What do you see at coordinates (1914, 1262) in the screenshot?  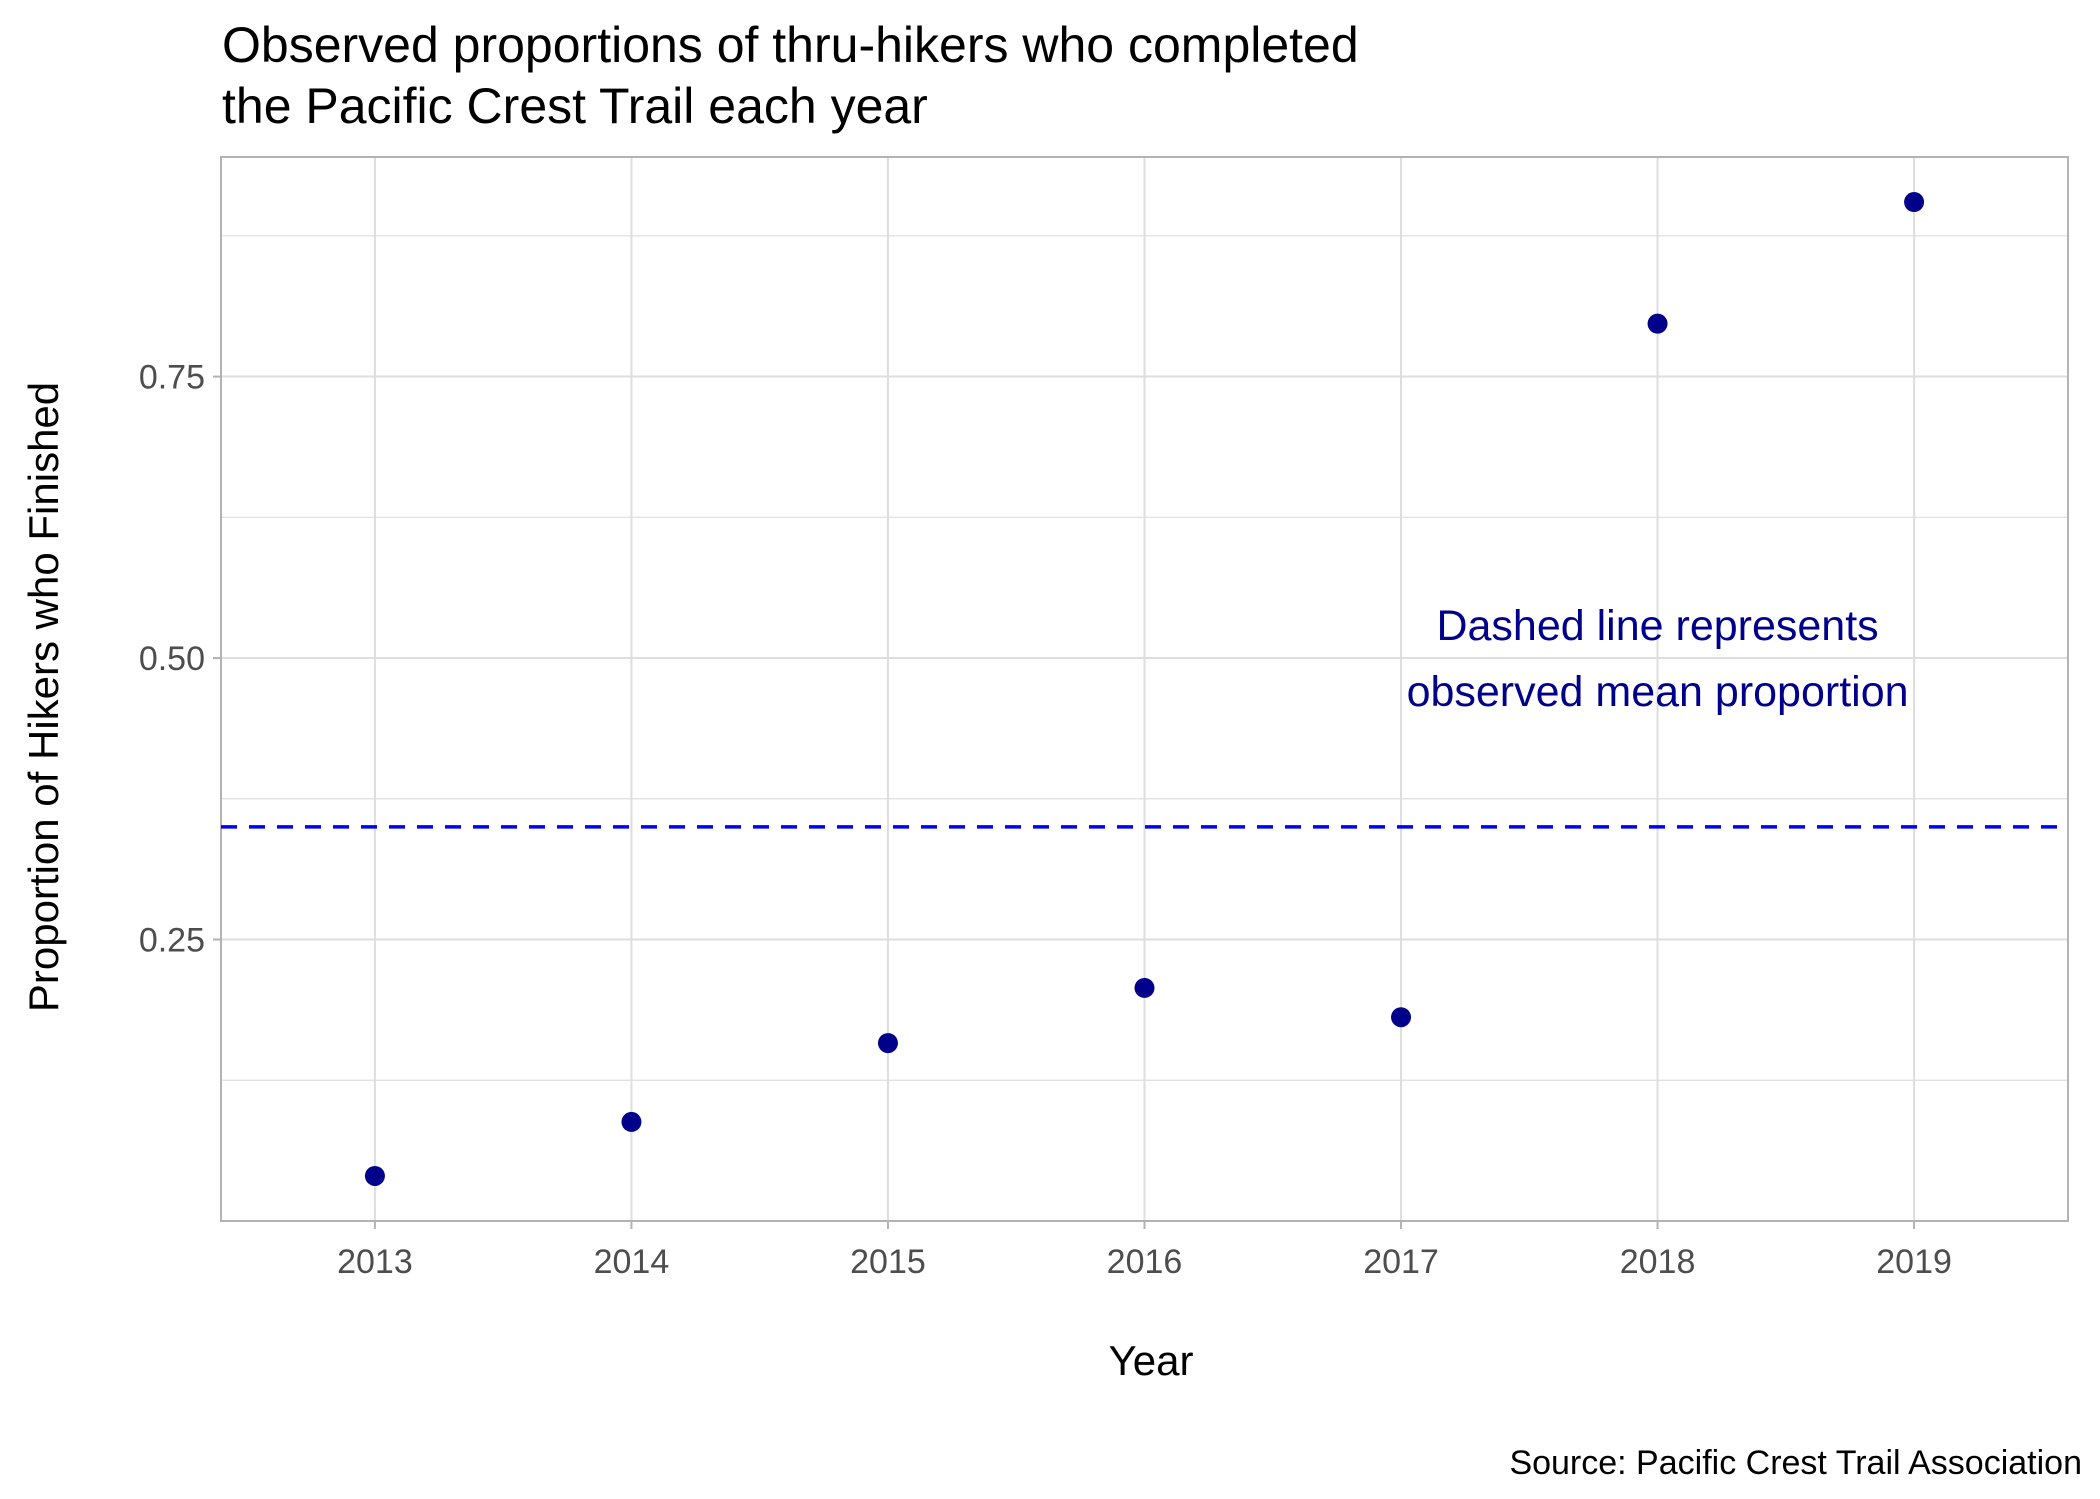 I see `x-tick-label: 2019` at bounding box center [1914, 1262].